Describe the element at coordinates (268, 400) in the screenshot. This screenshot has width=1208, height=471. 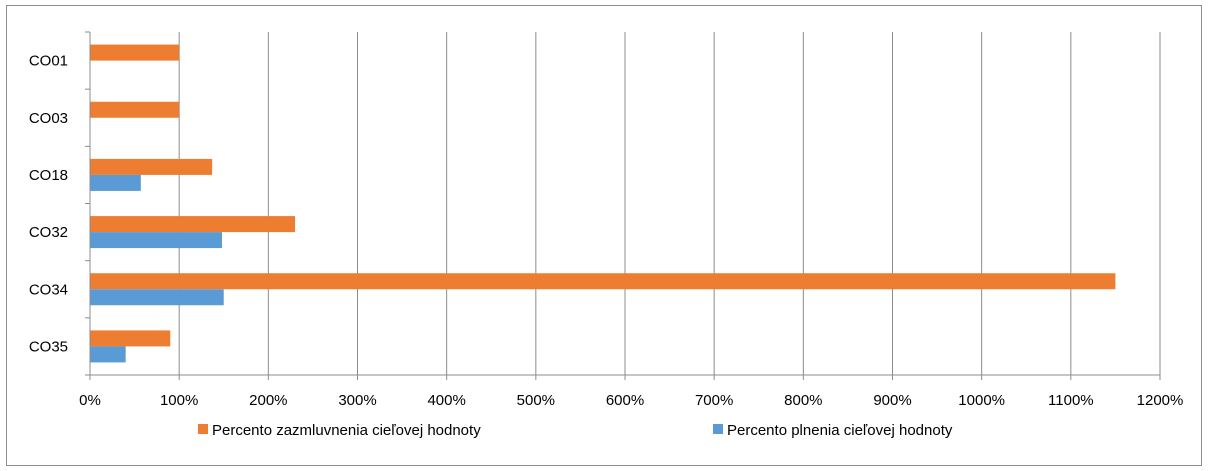
I see `x-tick-label: 200%` at that location.